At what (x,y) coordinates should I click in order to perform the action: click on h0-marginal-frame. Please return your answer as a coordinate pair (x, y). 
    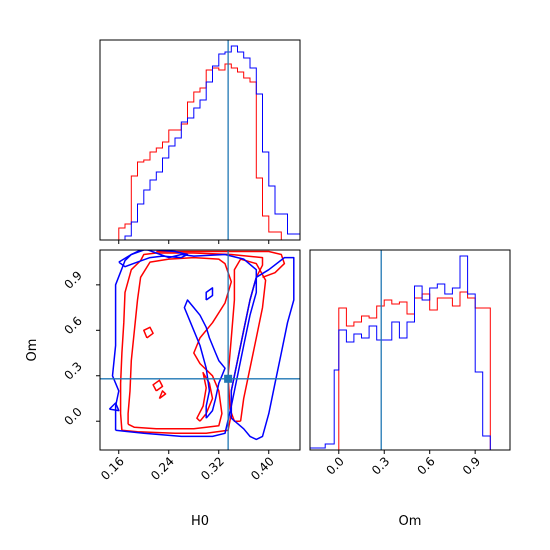
    Looking at the image, I should click on (200, 140).